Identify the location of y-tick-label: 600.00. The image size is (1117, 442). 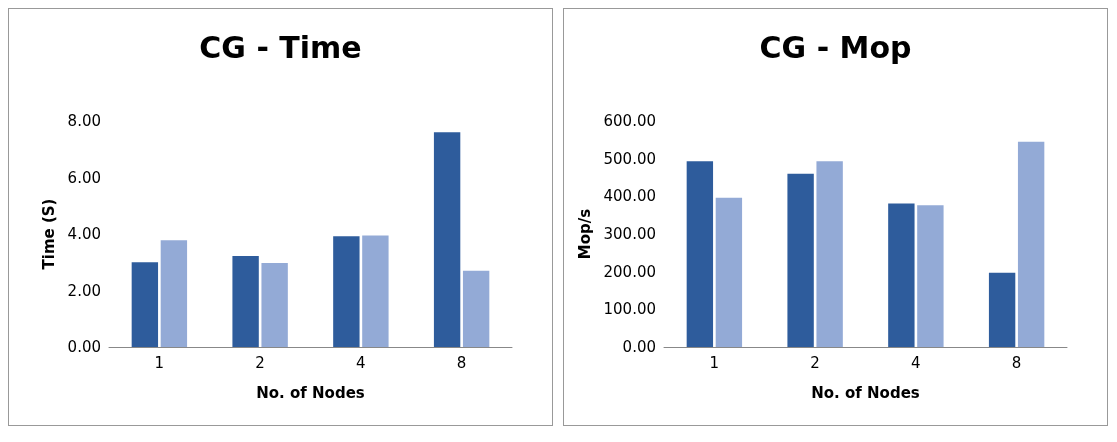
(629, 121).